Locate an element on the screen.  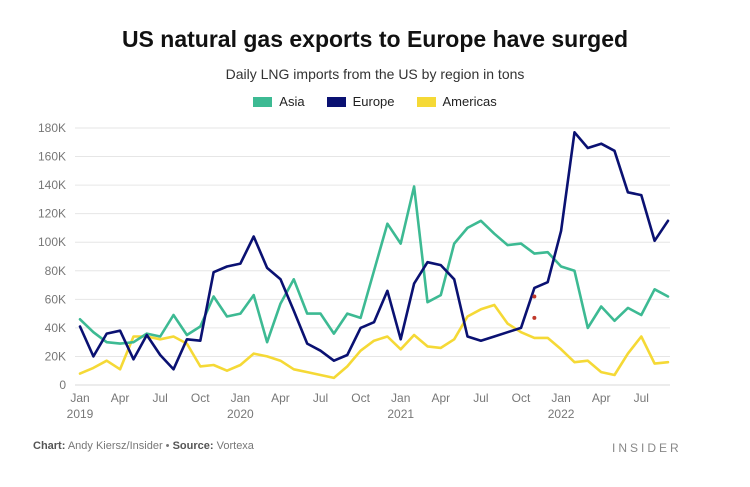
y-tick-label: 140K is located at coordinates (52, 185).